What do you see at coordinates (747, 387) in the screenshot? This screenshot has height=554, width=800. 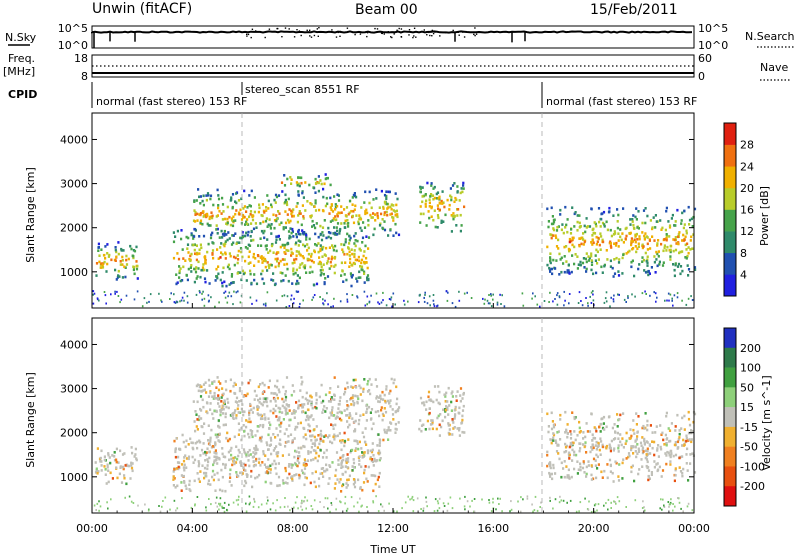 I see `velocity-colorbar-tick: 50` at bounding box center [747, 387].